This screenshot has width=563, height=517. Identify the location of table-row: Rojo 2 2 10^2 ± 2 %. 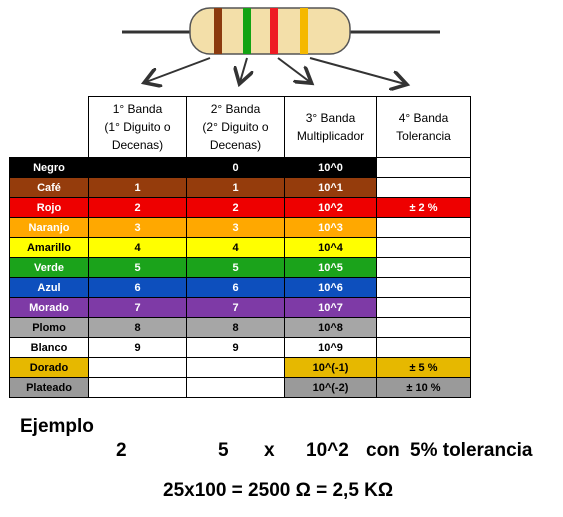
(240, 207).